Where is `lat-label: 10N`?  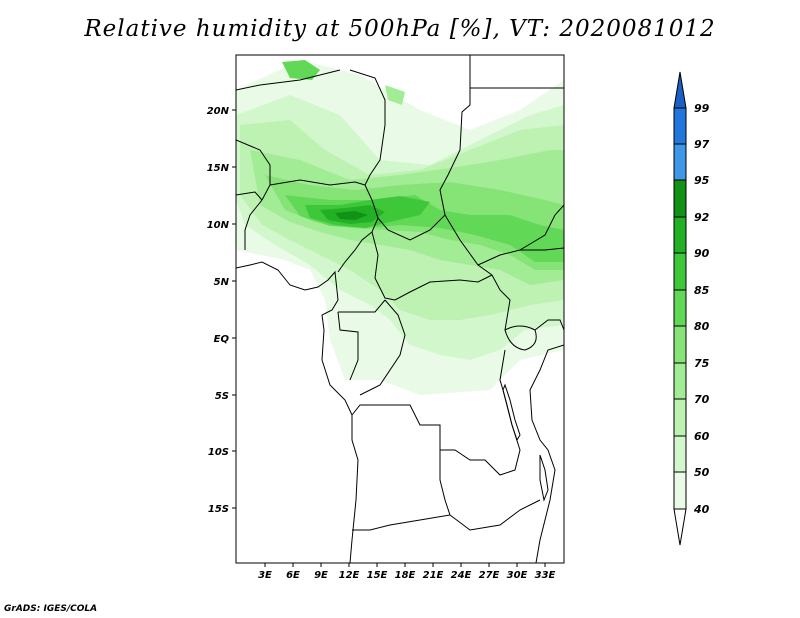
lat-label: 10N is located at coordinates (218, 225).